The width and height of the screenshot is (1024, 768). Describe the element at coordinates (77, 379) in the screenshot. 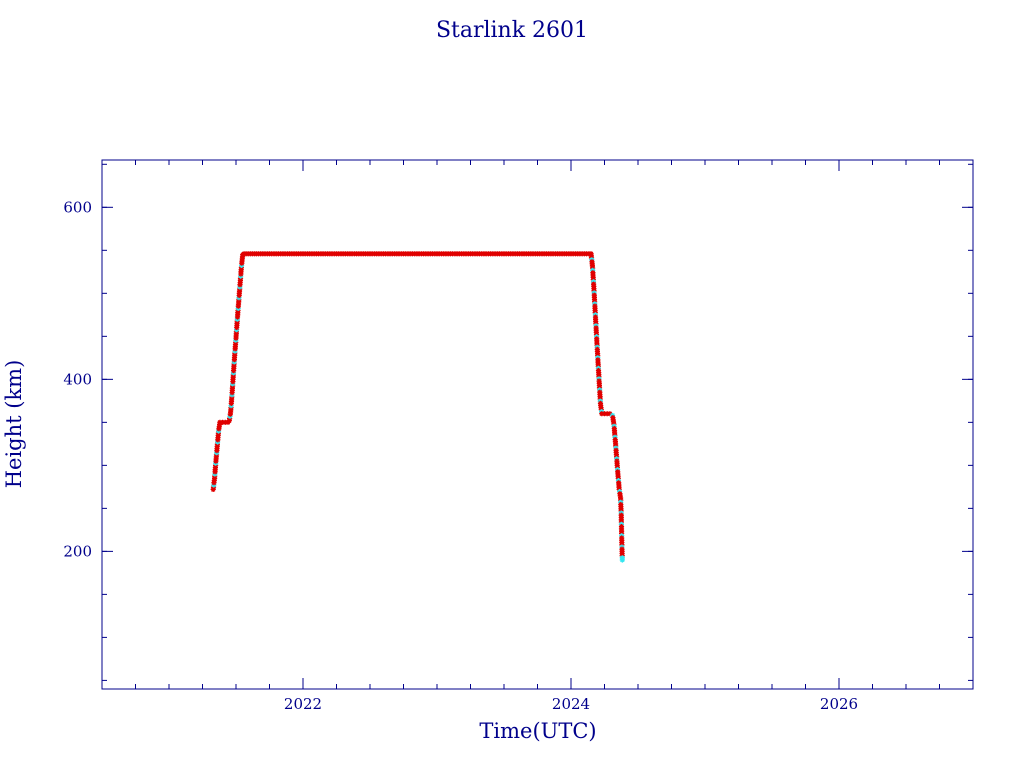

I see `y-tick-label: 400` at that location.